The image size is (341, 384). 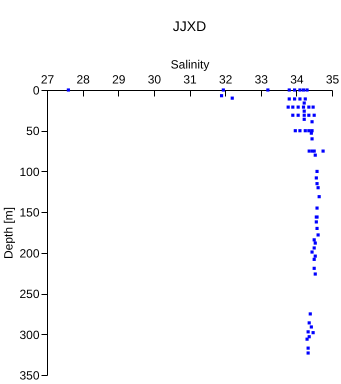 I want to click on x-tick-label: 34, so click(x=297, y=79).